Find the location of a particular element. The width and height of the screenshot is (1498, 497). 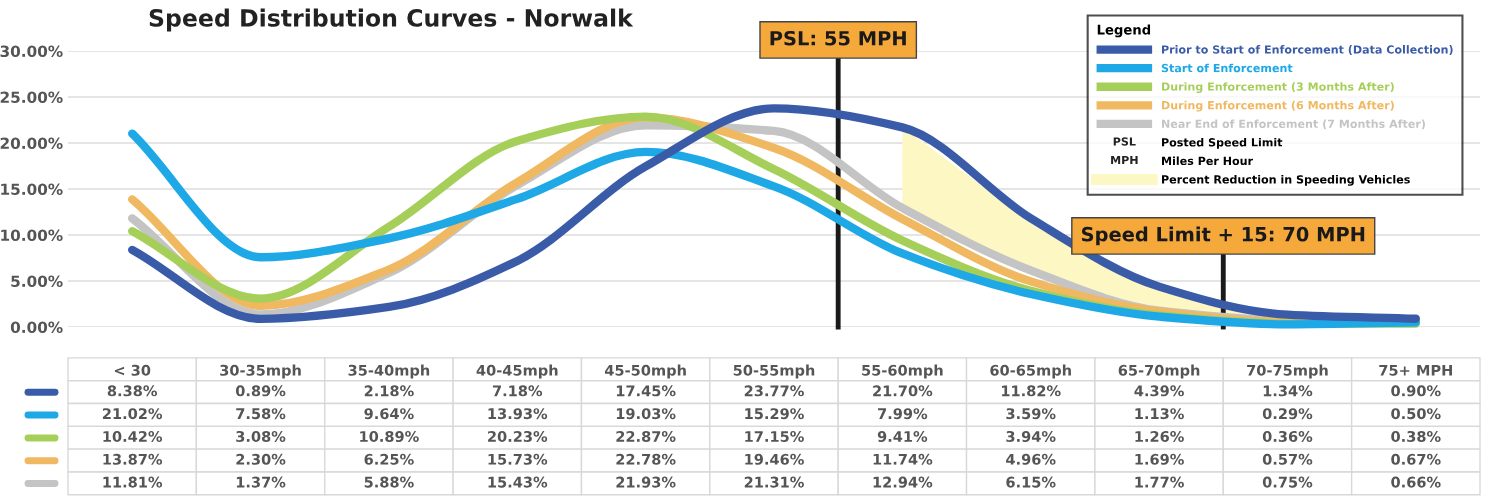

data-label: 11.81% is located at coordinates (133, 482).